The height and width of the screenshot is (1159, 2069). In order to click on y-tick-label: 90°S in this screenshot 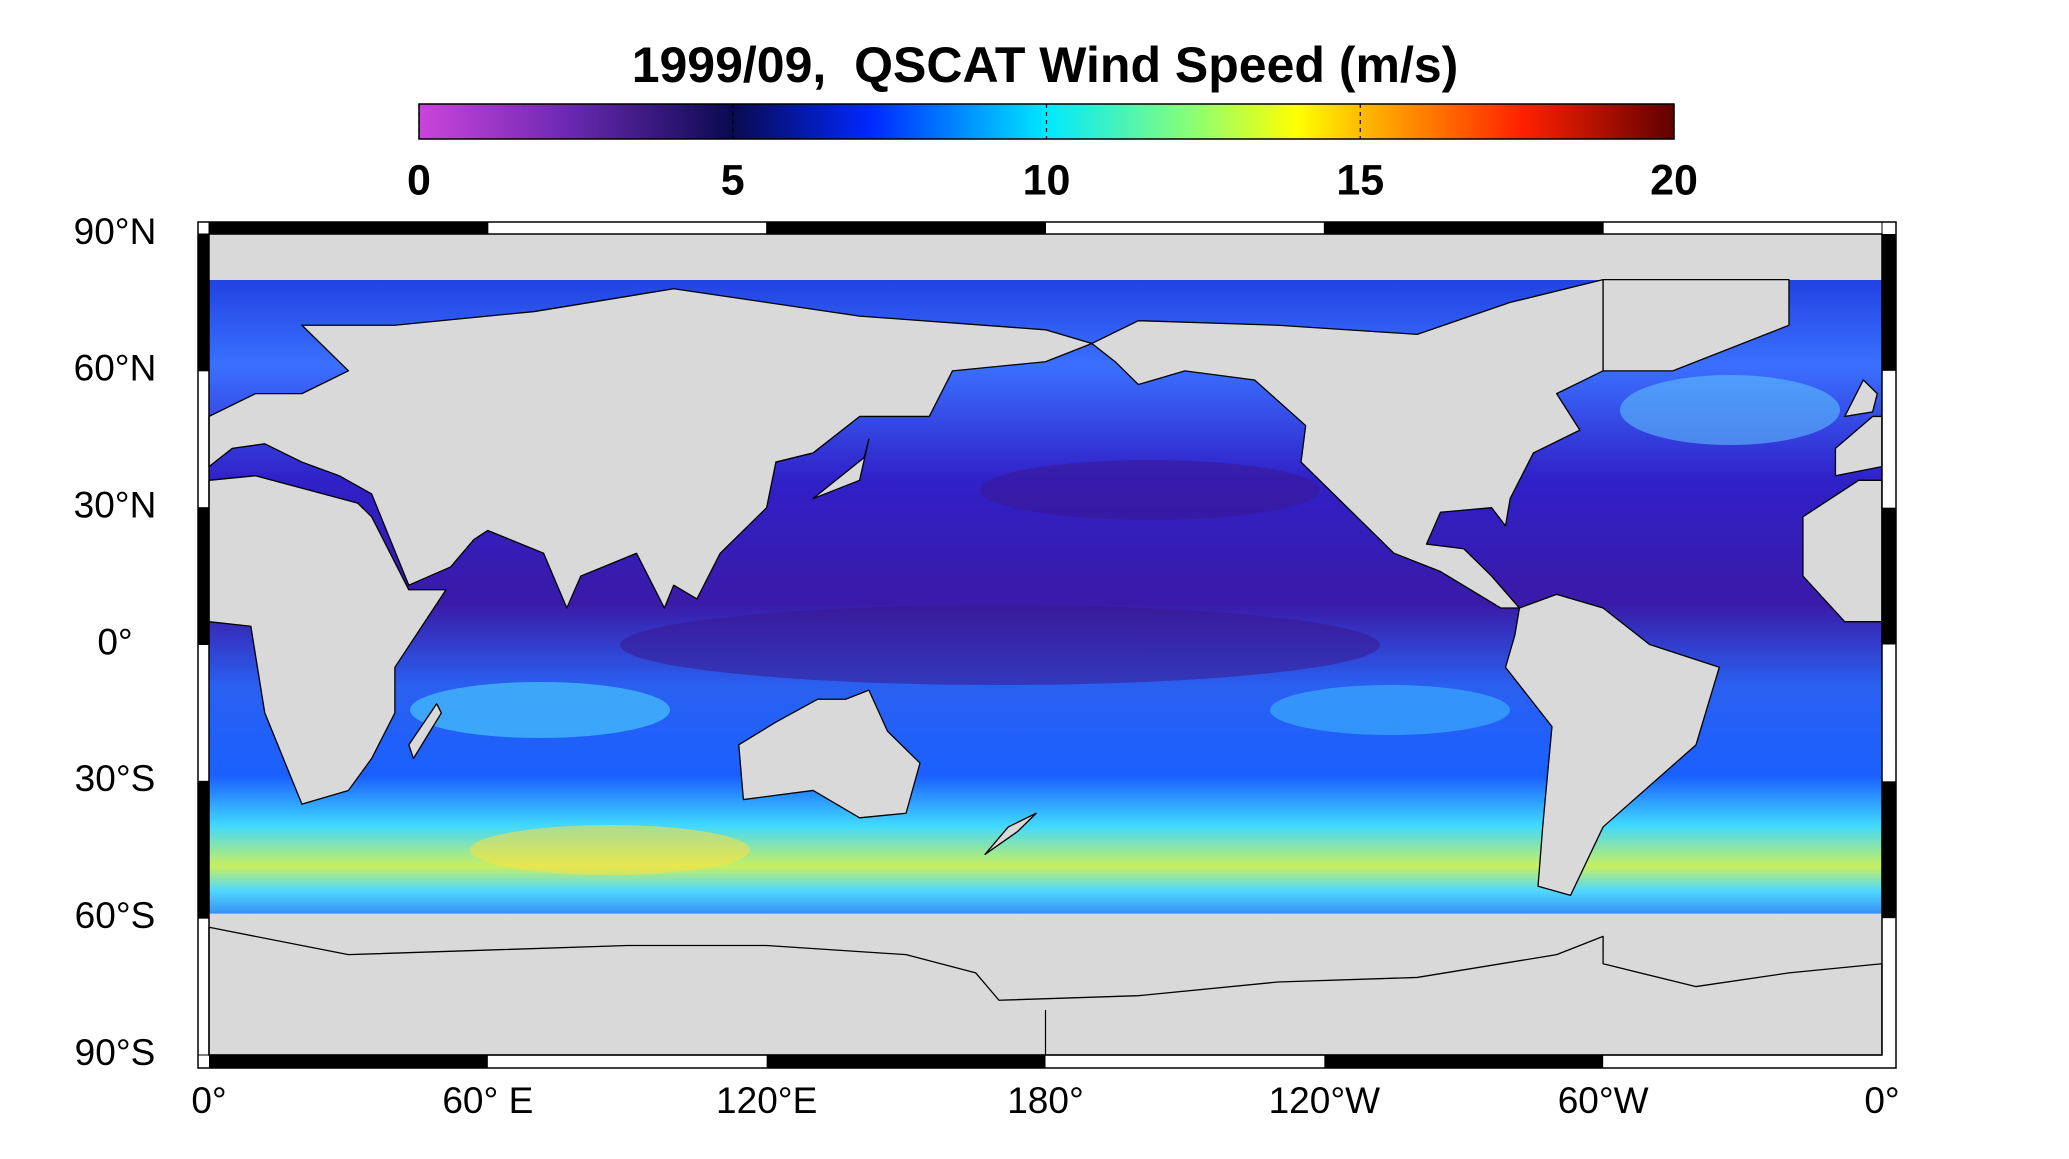, I will do `click(115, 1052)`.